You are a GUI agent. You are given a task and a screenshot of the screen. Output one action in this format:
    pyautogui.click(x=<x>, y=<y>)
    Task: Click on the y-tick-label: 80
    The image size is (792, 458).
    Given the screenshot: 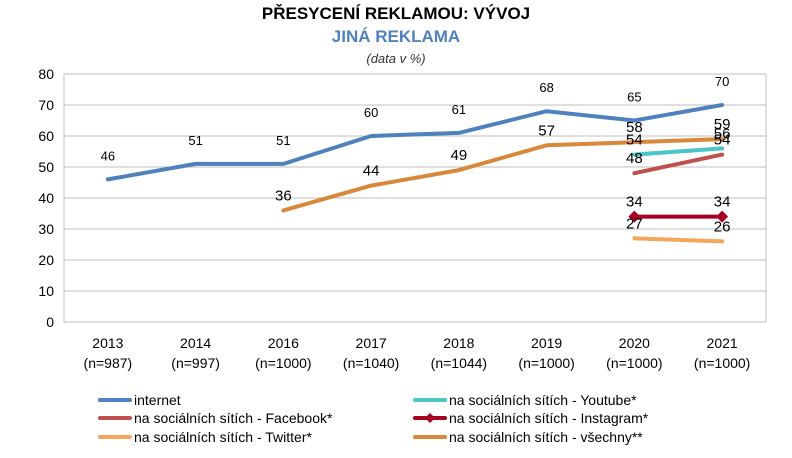 What is the action you would take?
    pyautogui.click(x=46, y=74)
    